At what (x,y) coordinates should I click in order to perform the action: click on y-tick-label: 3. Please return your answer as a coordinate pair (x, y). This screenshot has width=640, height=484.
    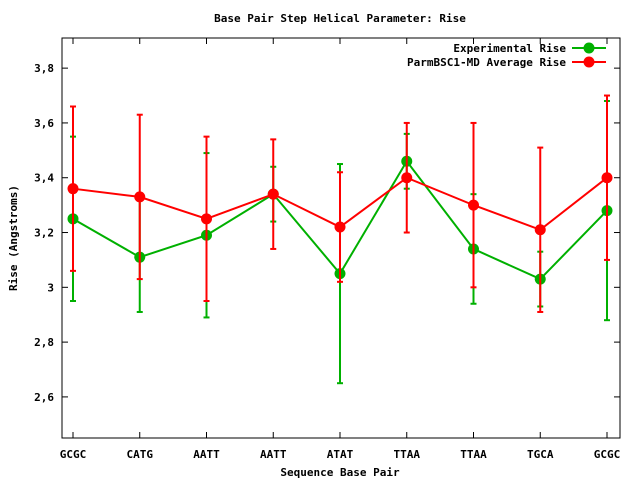
    Looking at the image, I should click on (50, 287).